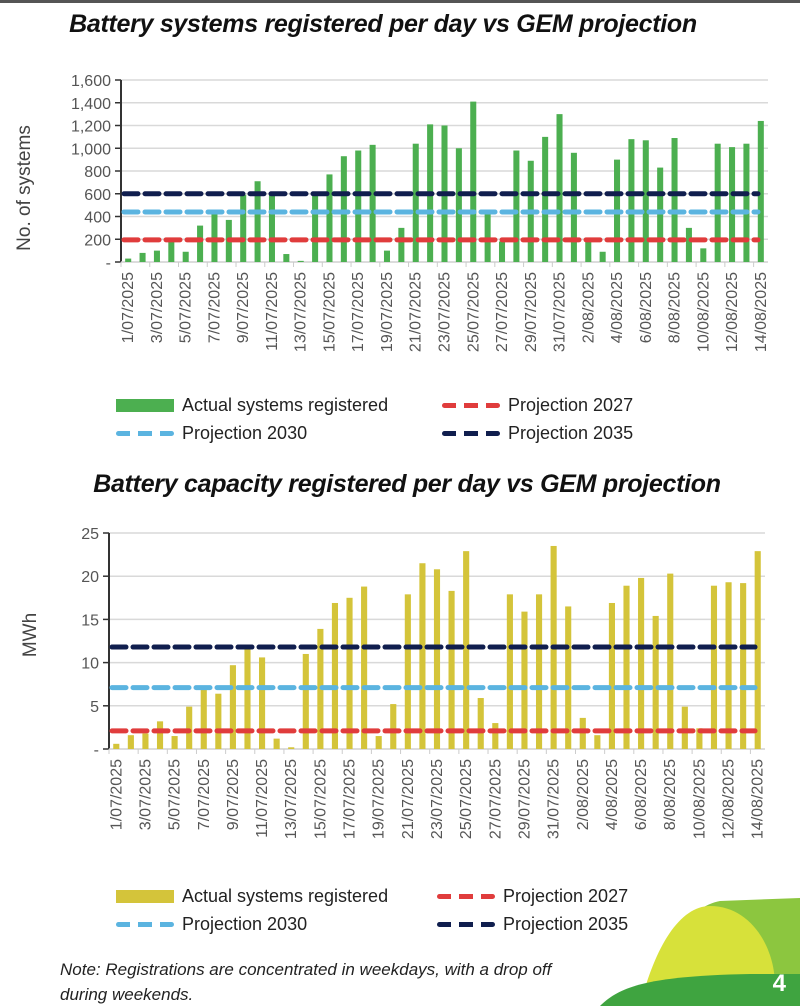 This screenshot has width=800, height=1007. I want to click on y-tick-label: 800, so click(97, 172).